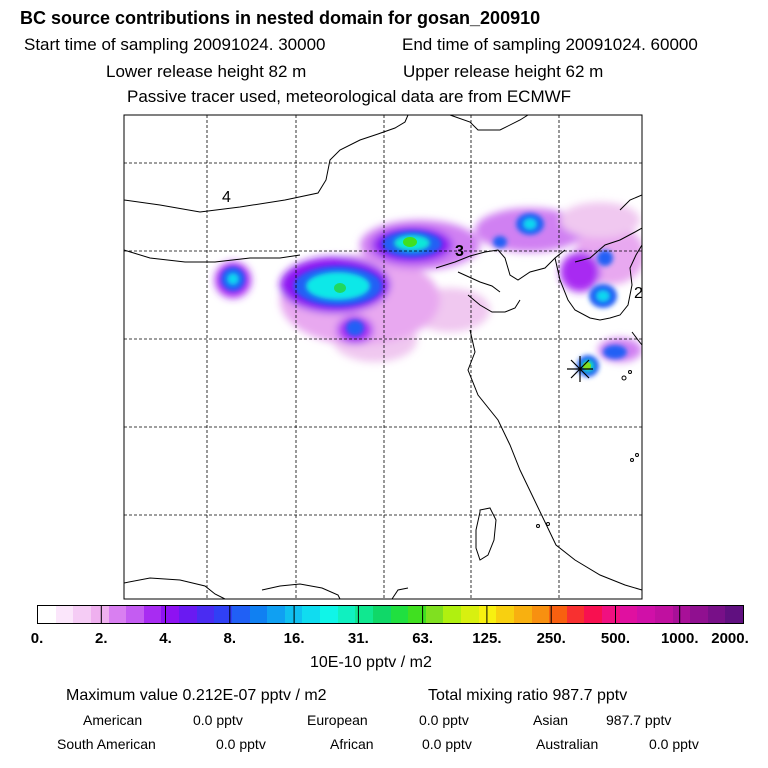  I want to click on region-south-american-label: South American, so click(106, 744).